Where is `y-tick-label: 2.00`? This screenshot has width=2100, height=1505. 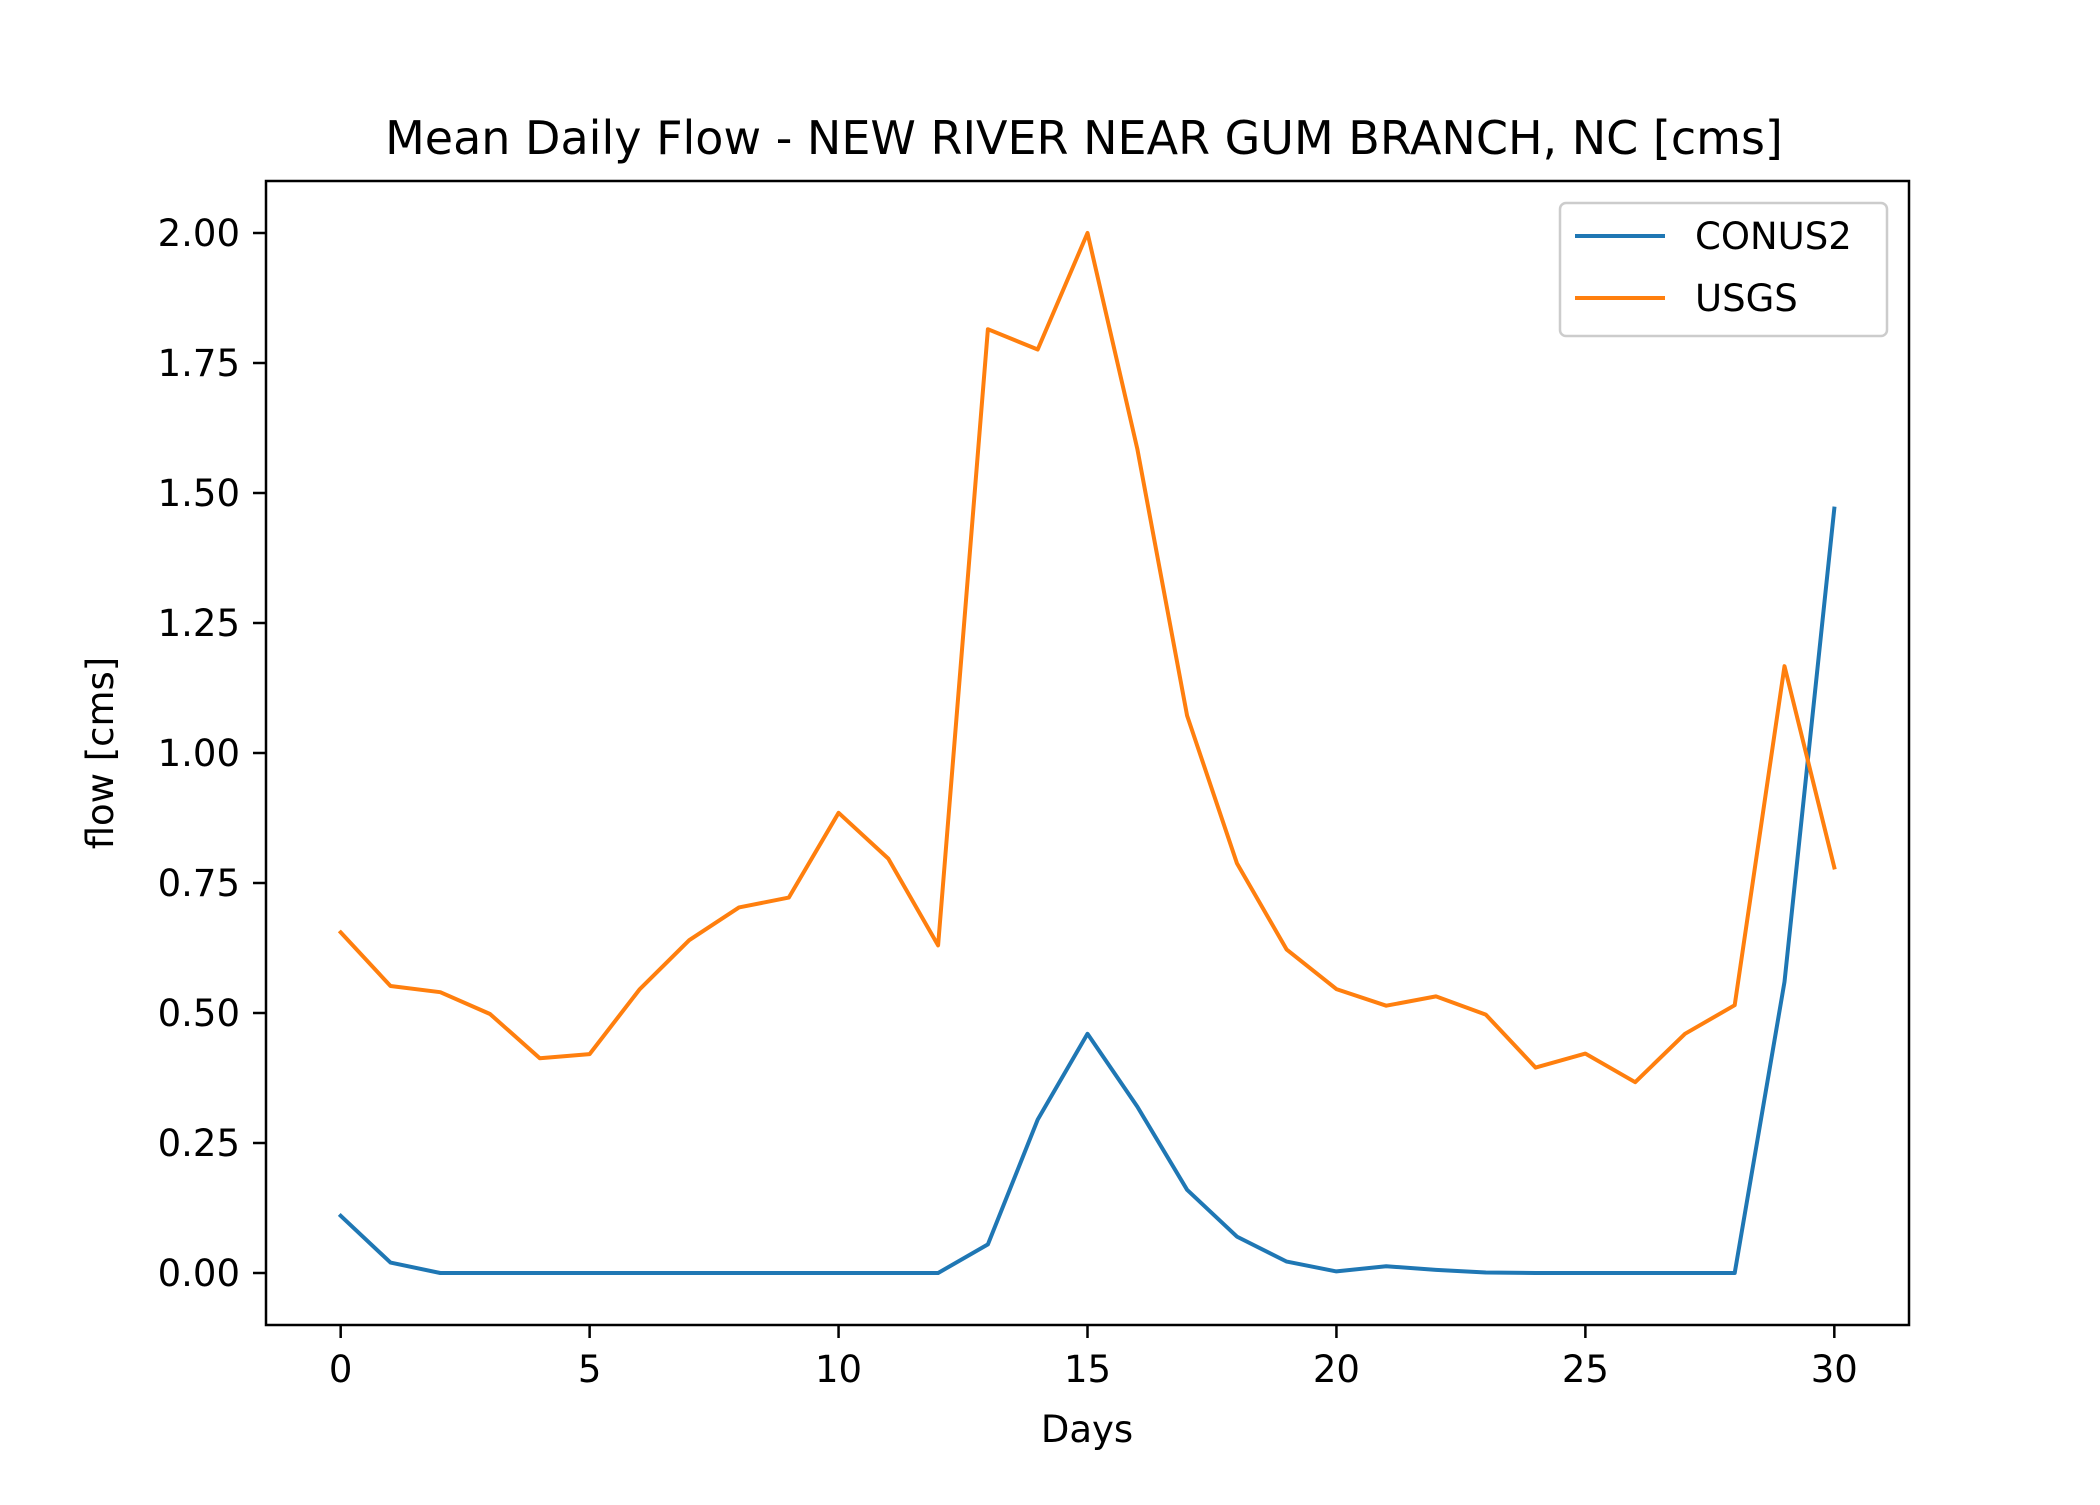
y-tick-label: 2.00 is located at coordinates (199, 233).